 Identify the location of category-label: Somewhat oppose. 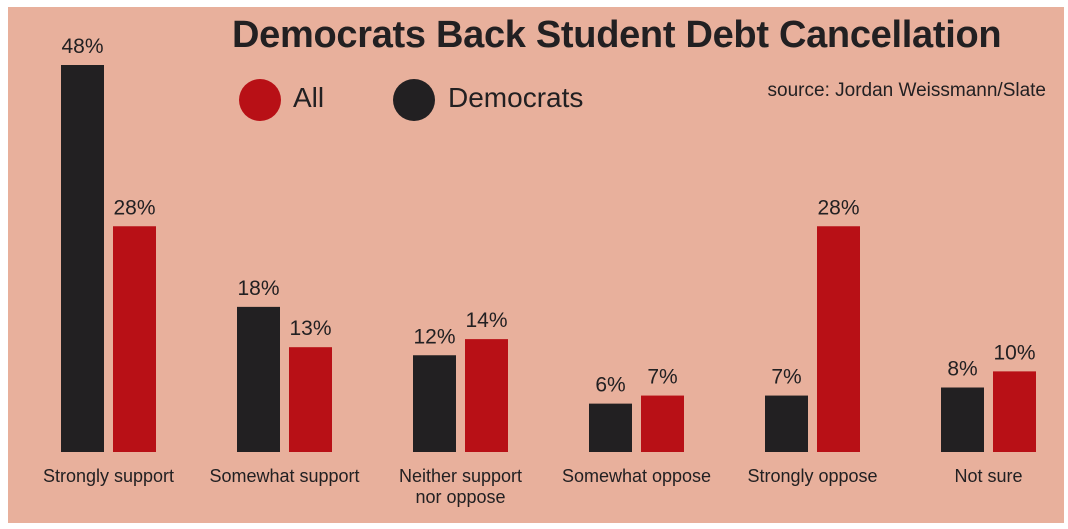
(636, 476).